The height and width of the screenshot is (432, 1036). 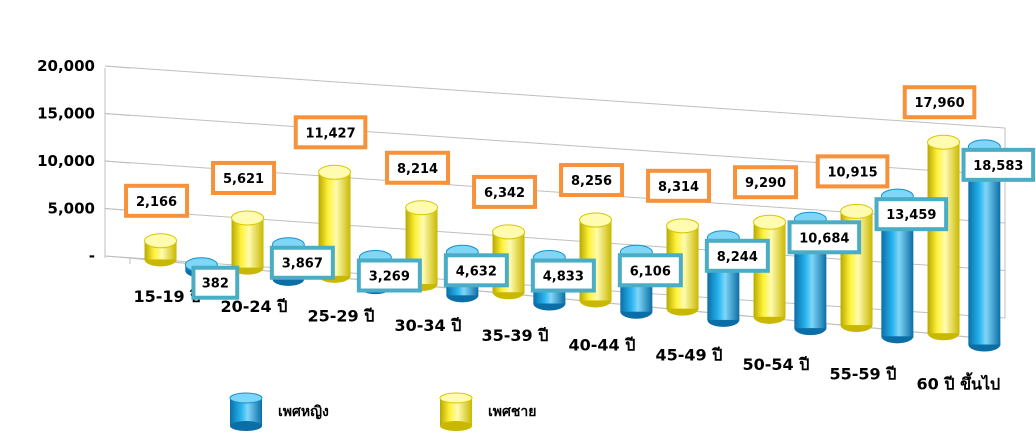 I want to click on data-label-male-5: 8,256, so click(x=592, y=180).